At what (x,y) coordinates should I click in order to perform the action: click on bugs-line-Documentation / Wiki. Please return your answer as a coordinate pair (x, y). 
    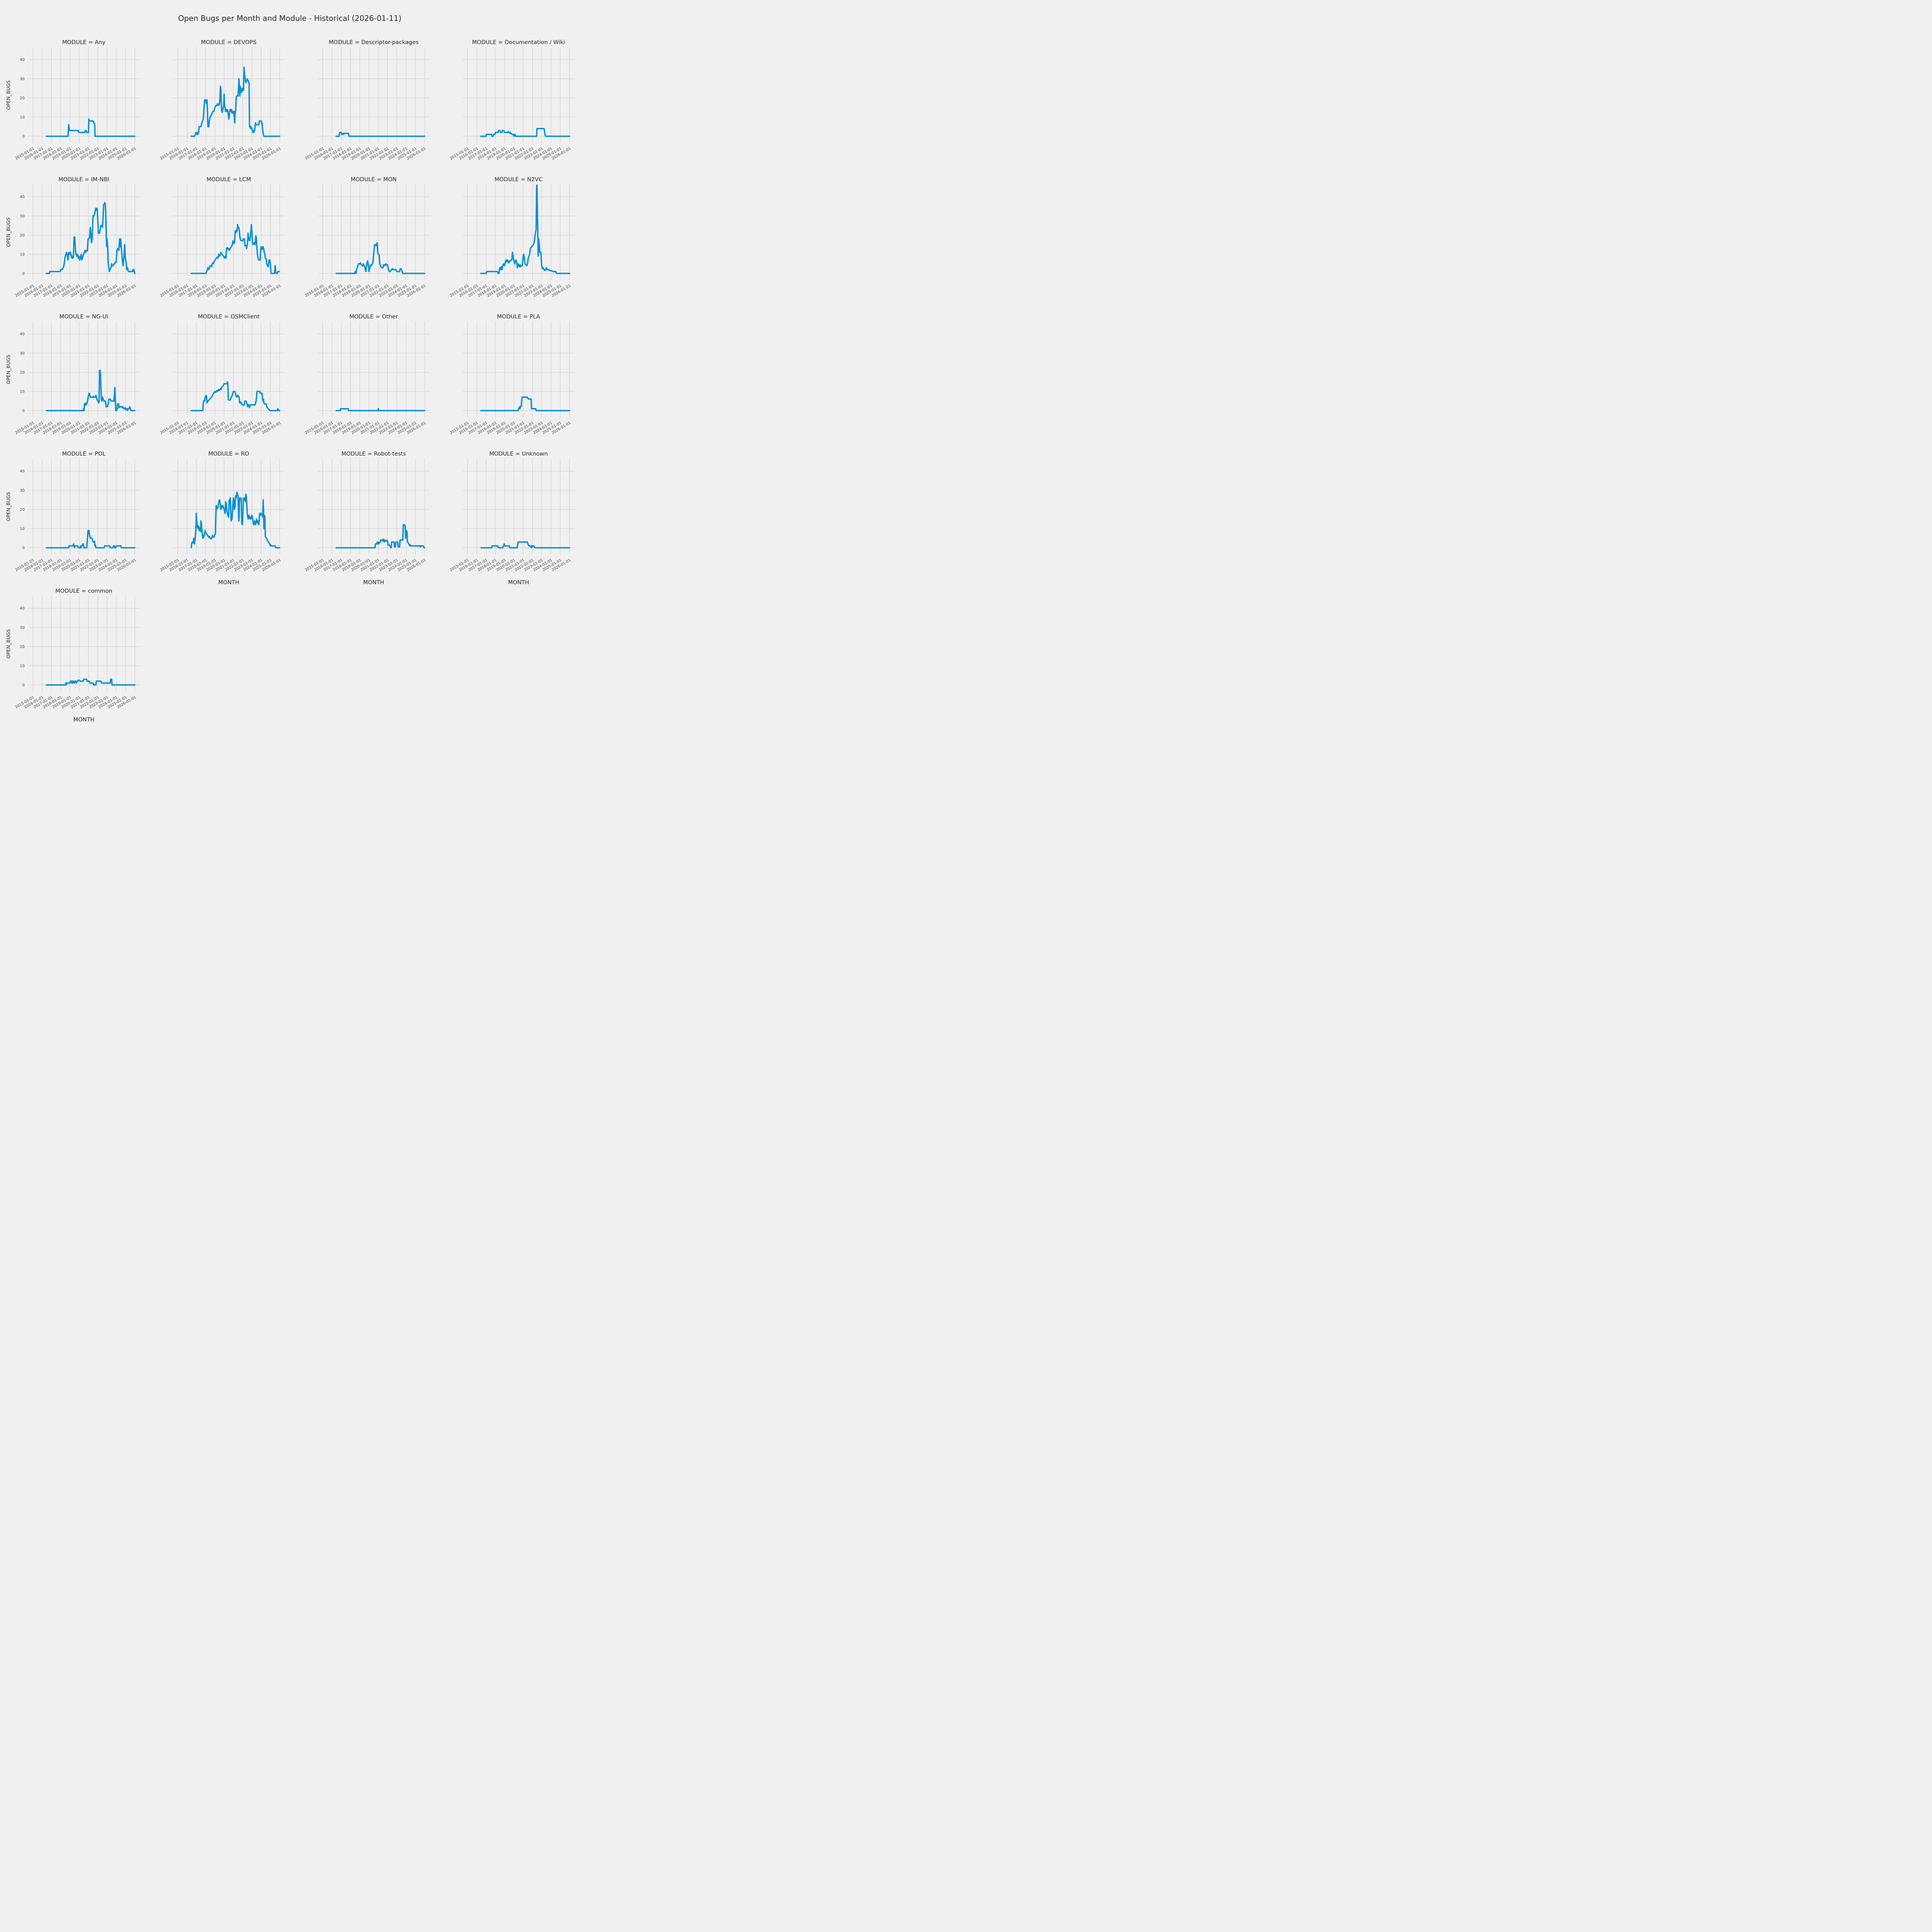
    Looking at the image, I should click on (525, 132).